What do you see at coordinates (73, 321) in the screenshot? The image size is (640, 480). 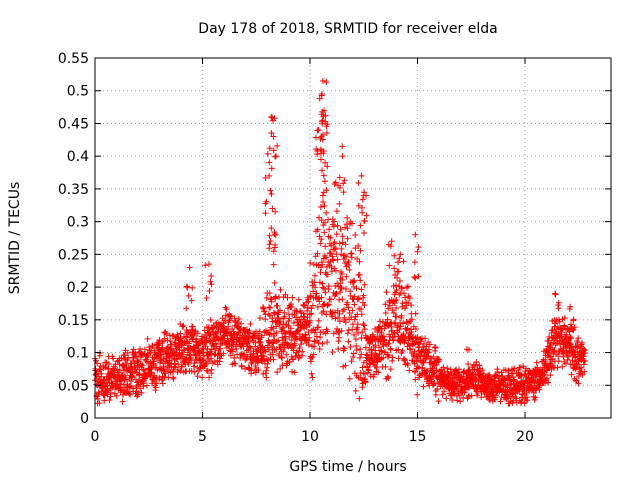 I see `y-tick-label: 0.15` at bounding box center [73, 321].